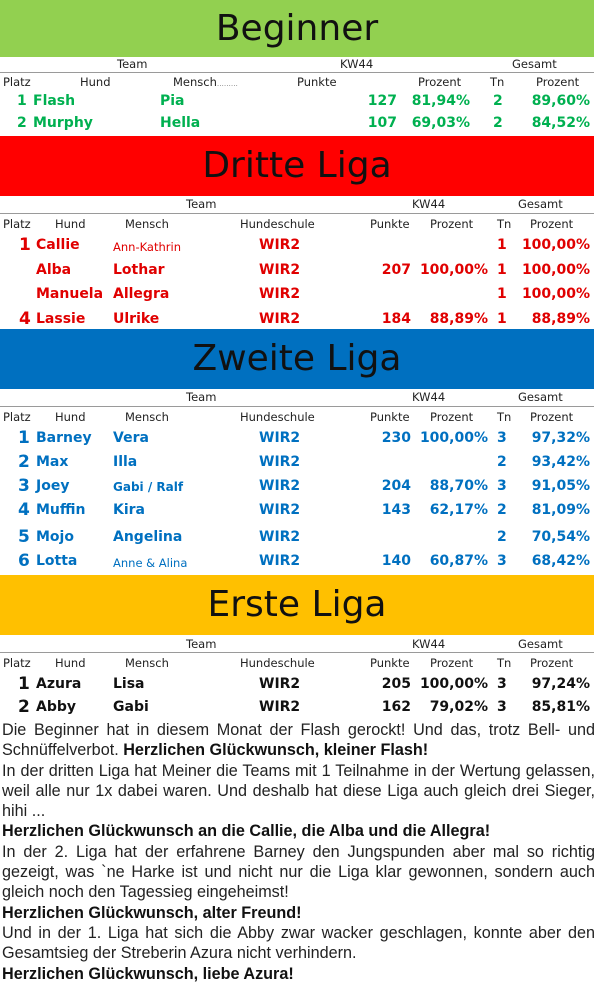 Image resolution: width=600 pixels, height=1002 pixels. Describe the element at coordinates (24, 486) in the screenshot. I see `cell-platz: 3` at that location.